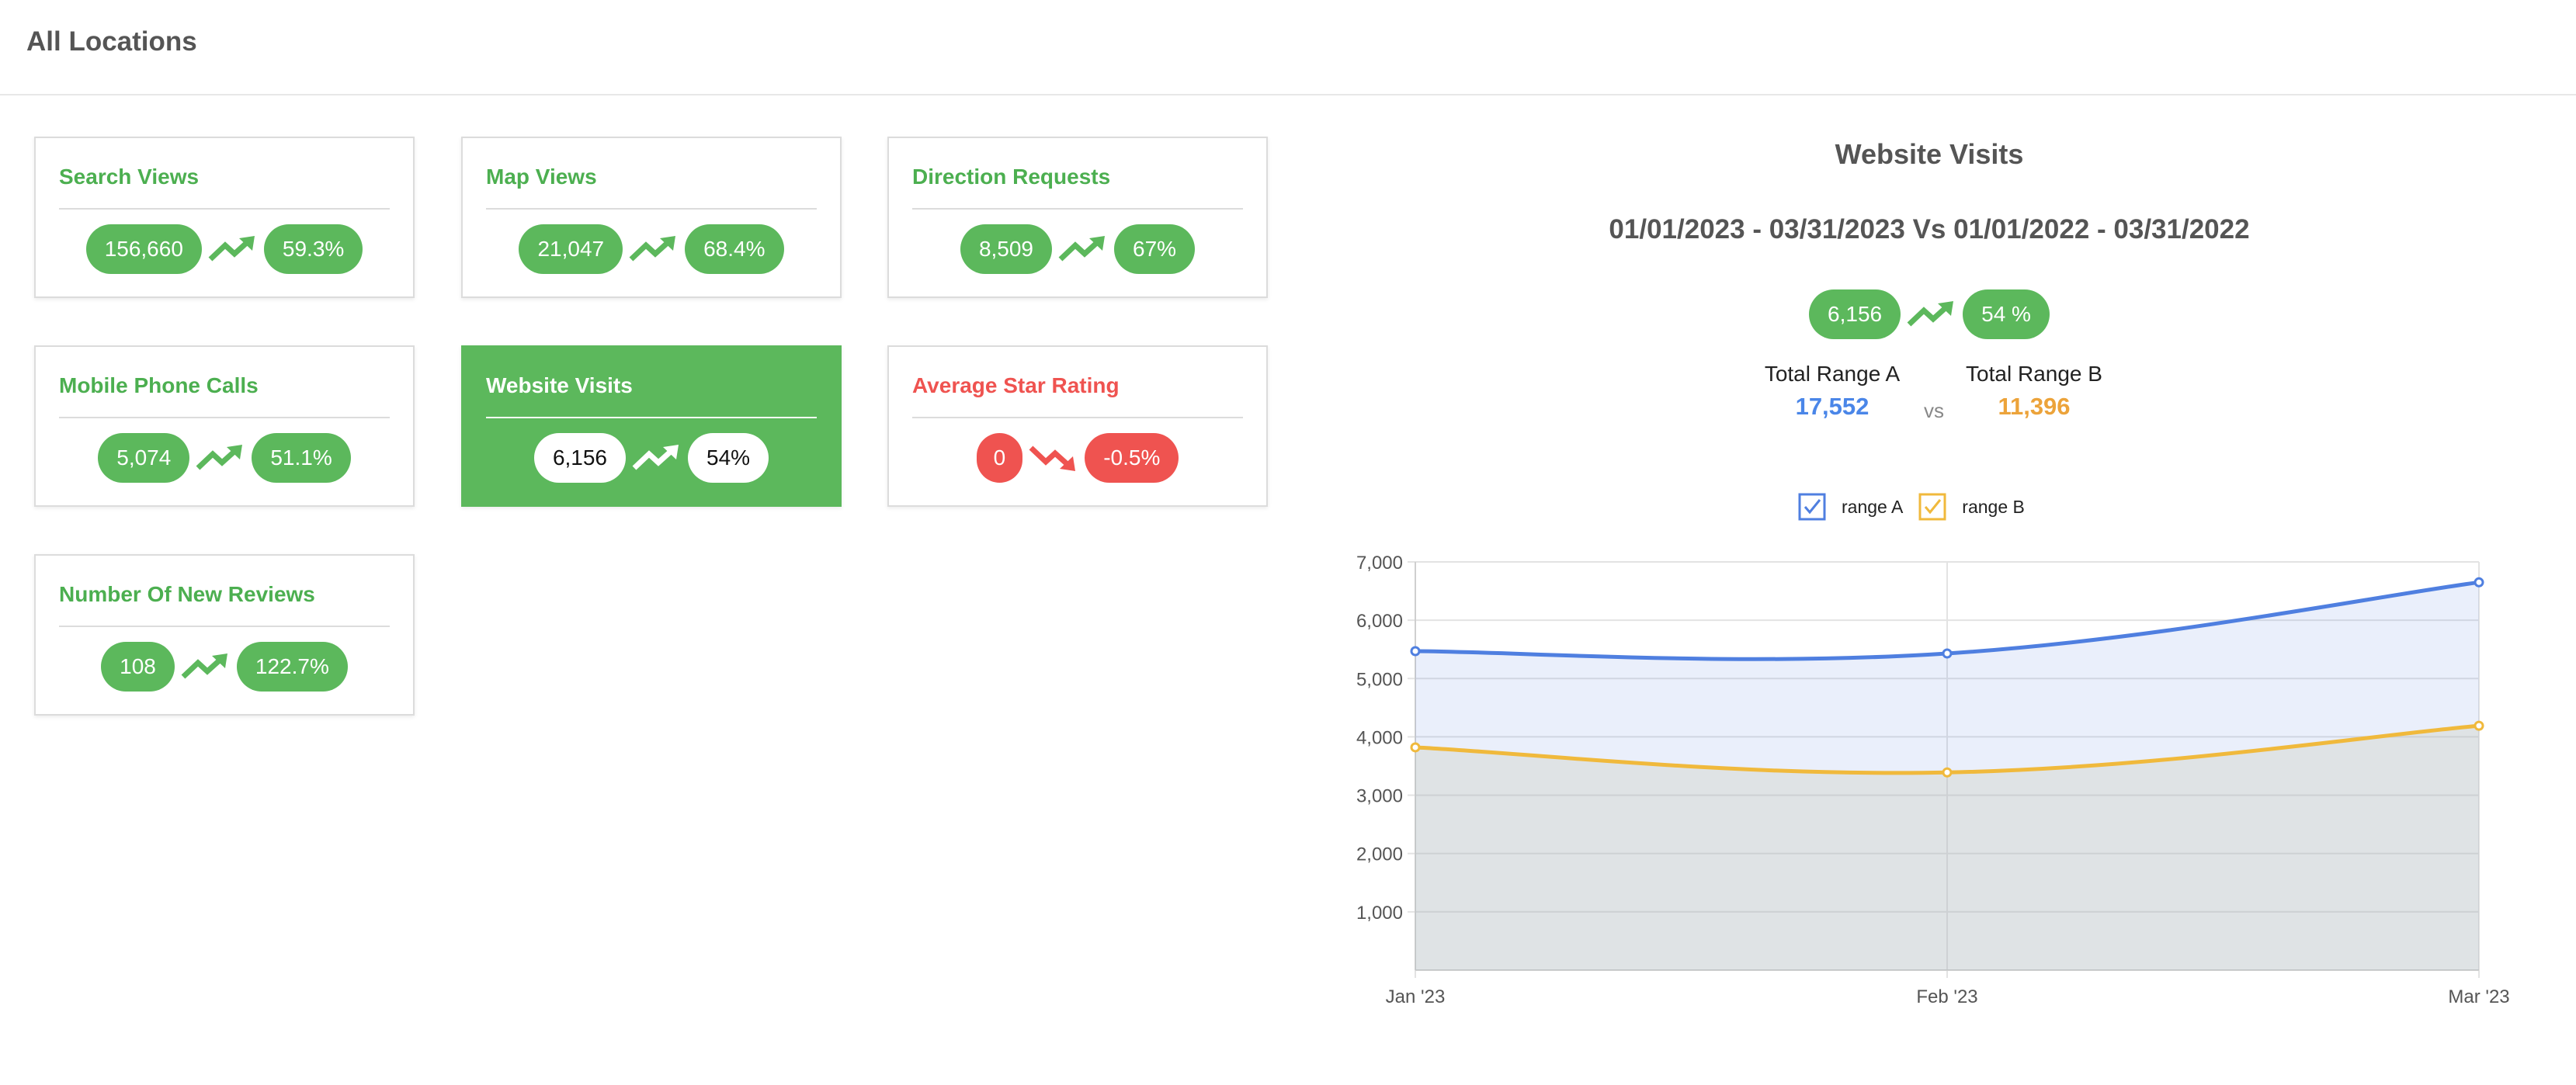 Image resolution: width=2576 pixels, height=1085 pixels. I want to click on total-range-a: Total Range A 17,552, so click(1832, 391).